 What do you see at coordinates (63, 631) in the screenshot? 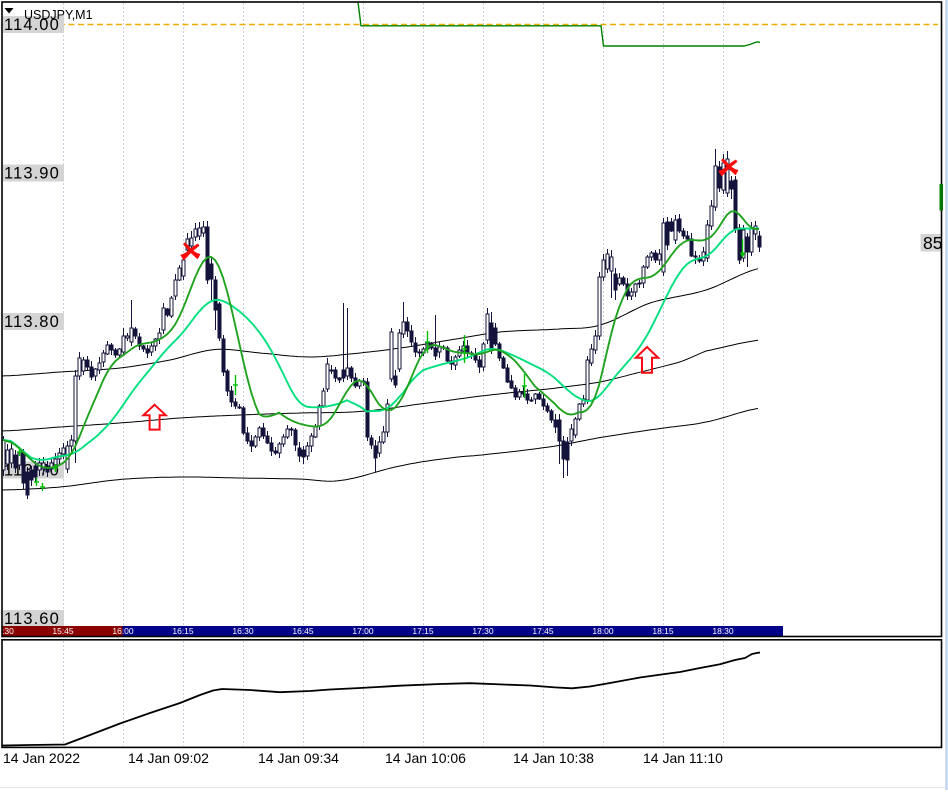
I see `svg-text: 15:45` at bounding box center [63, 631].